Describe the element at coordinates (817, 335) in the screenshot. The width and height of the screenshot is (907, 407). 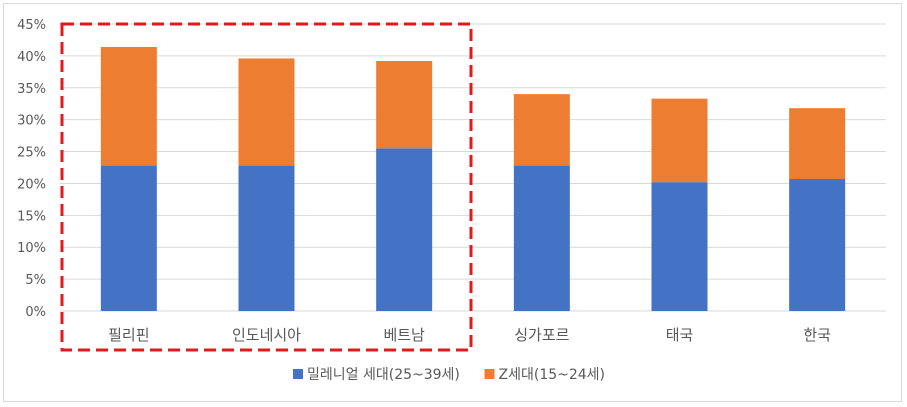
I see `x-category-label: 한국` at that location.